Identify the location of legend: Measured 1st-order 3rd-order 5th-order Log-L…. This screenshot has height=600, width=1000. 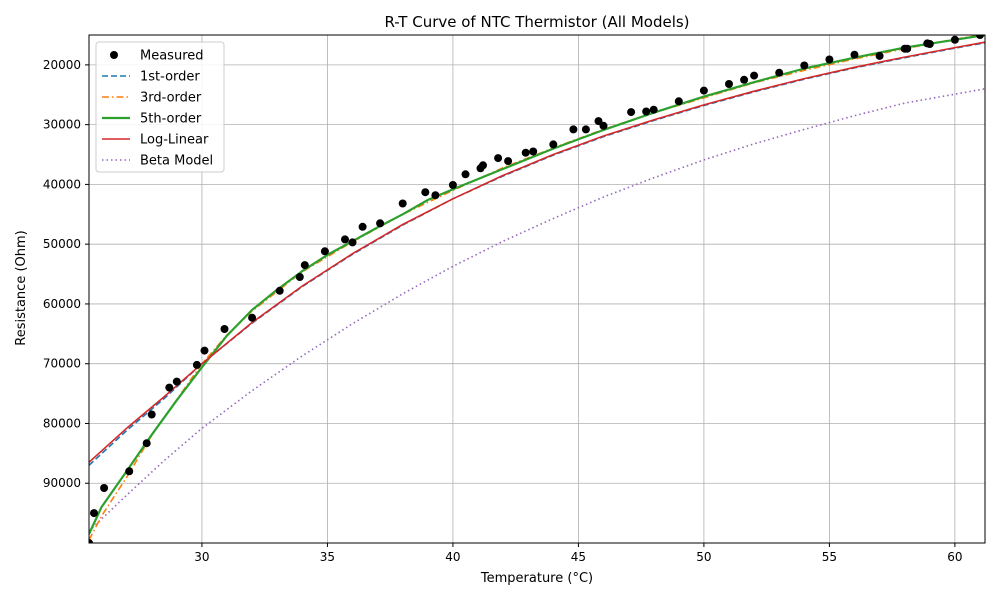
(160, 107).